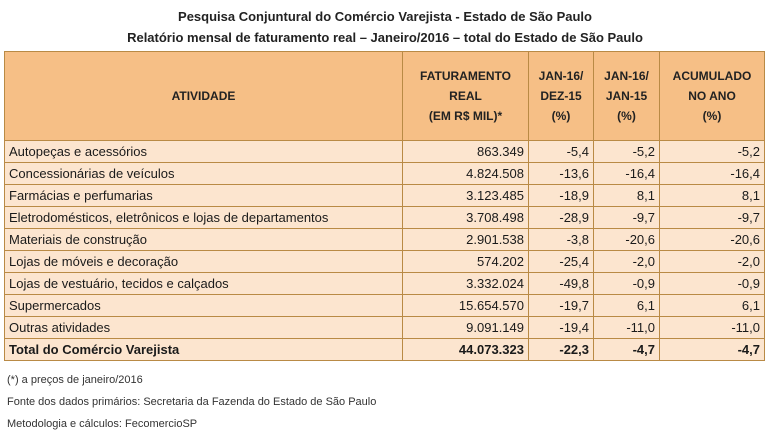 The image size is (770, 435). What do you see at coordinates (75, 380) in the screenshot?
I see `footnote-prices: (*) a preços de janeiro/2016` at bounding box center [75, 380].